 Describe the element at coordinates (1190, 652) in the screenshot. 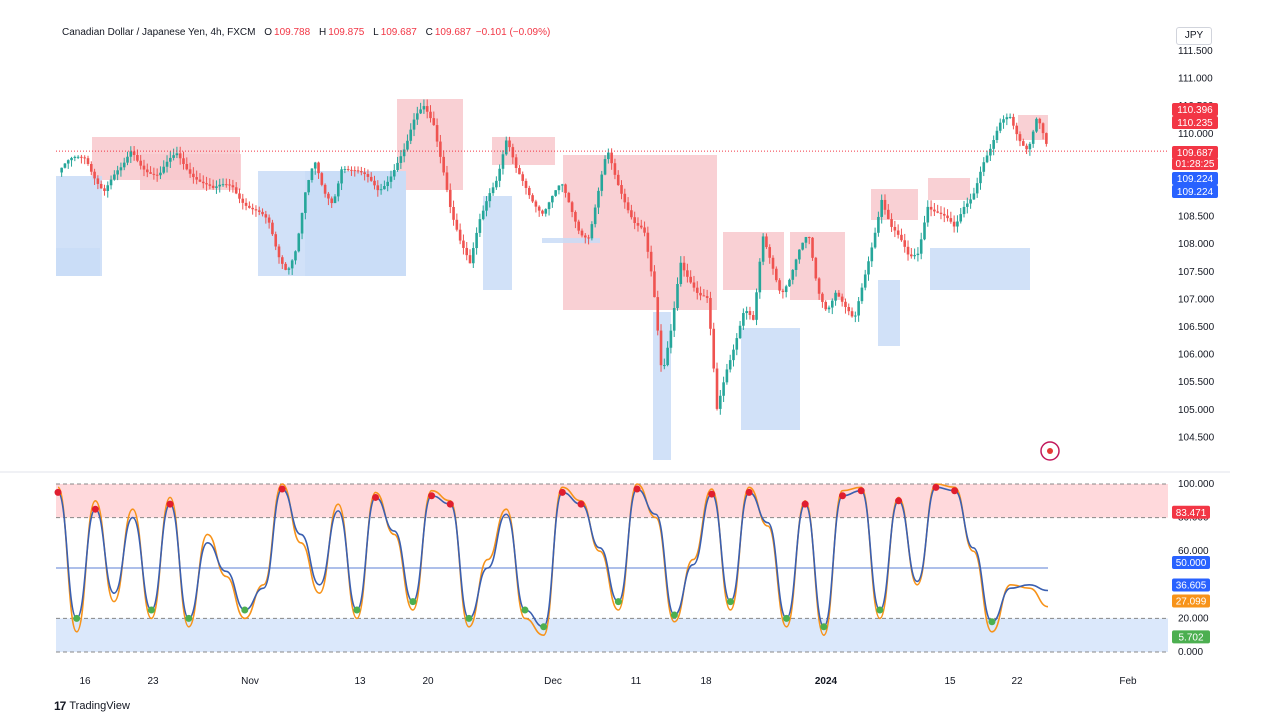

I see `stoch-axis-tick: 0.000` at that location.